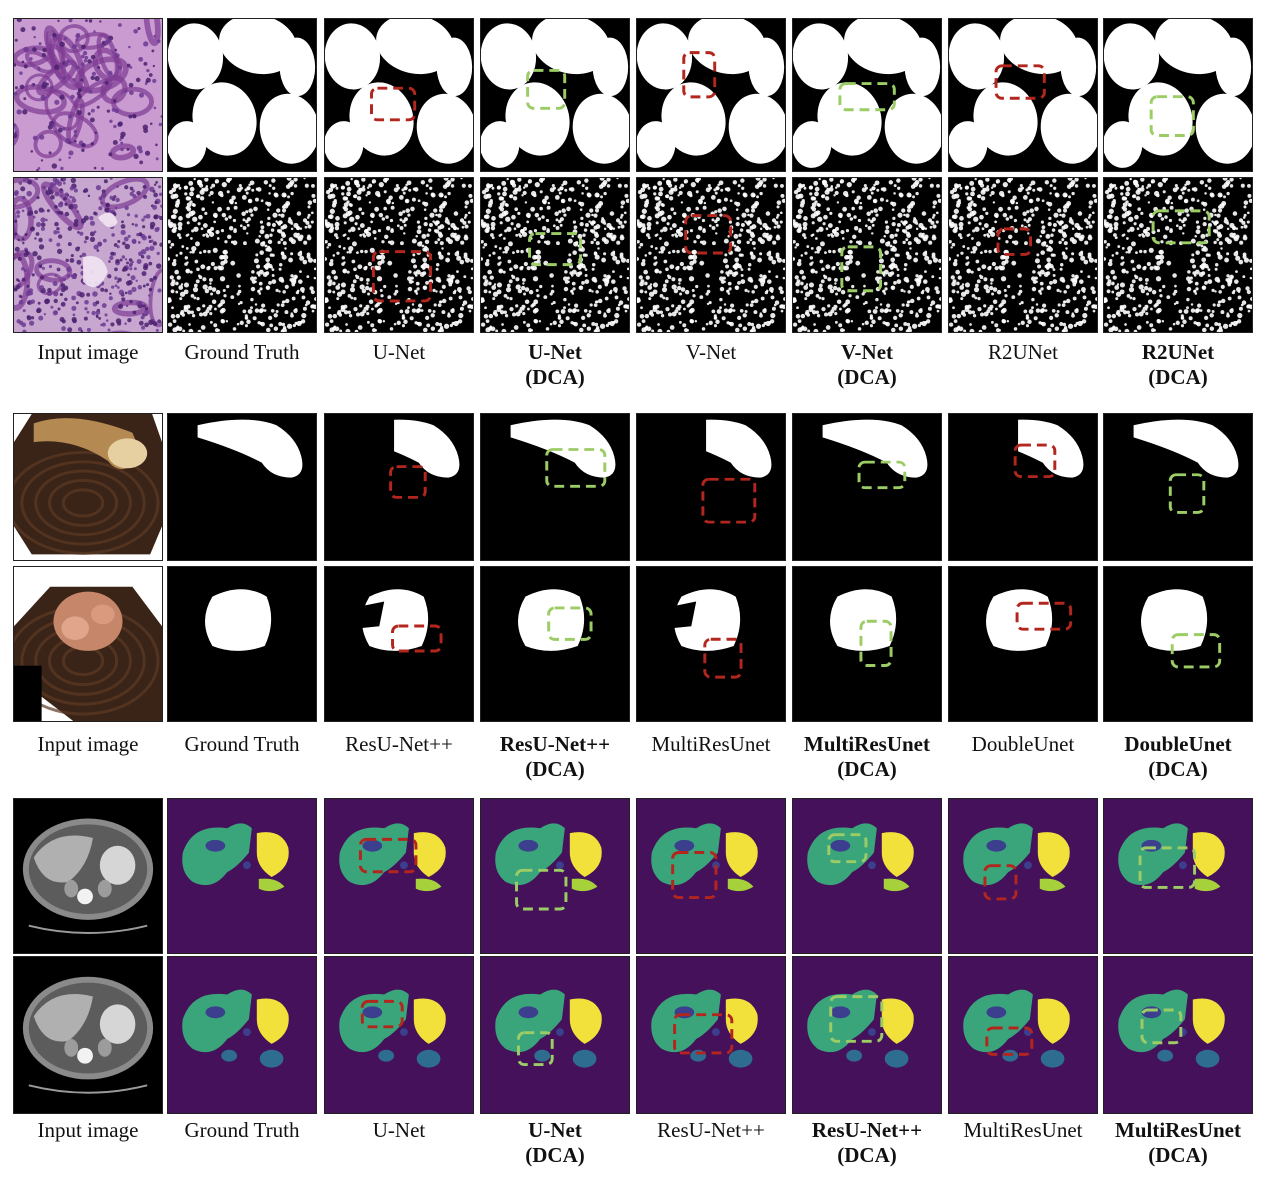  What do you see at coordinates (711, 352) in the screenshot?
I see `histology-caption-5: V-Net` at bounding box center [711, 352].